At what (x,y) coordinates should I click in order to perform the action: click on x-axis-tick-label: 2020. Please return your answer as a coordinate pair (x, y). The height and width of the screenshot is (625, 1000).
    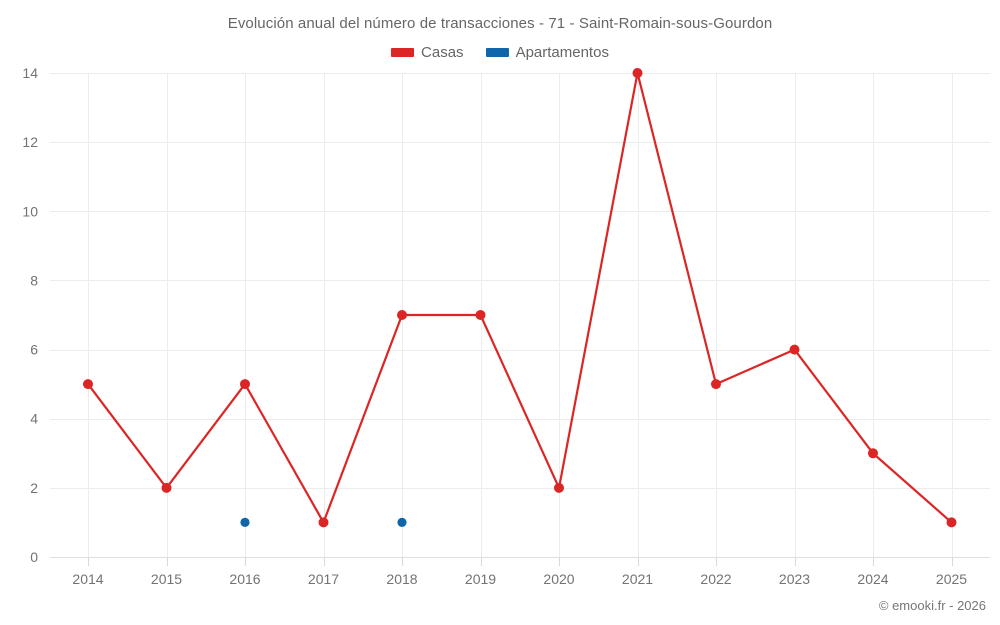
    Looking at the image, I should click on (558, 579).